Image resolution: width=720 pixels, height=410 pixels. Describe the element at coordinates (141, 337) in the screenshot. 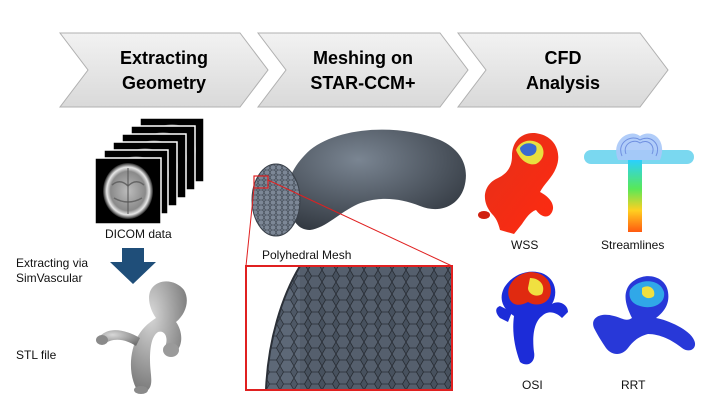

I see `stl-vessel-model` at that location.